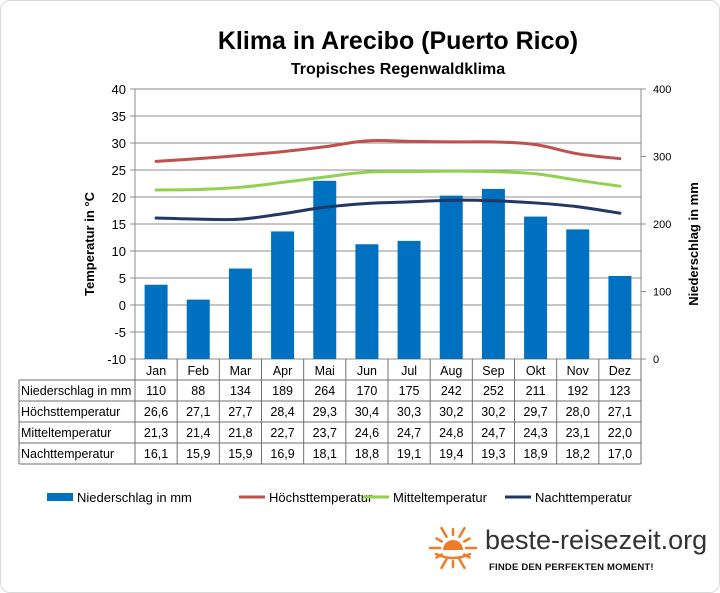 The height and width of the screenshot is (593, 720). I want to click on table-cell: 23,7, so click(325, 433).